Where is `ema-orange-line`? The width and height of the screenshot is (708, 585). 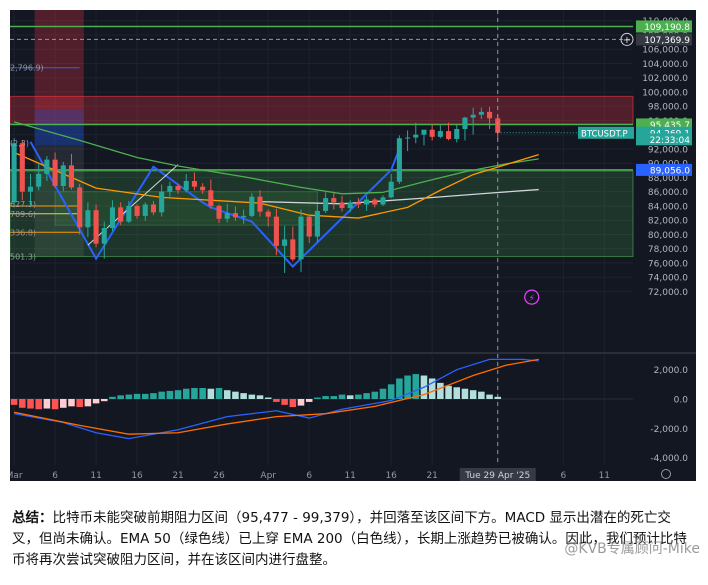
ema-orange-line is located at coordinates (276, 185).